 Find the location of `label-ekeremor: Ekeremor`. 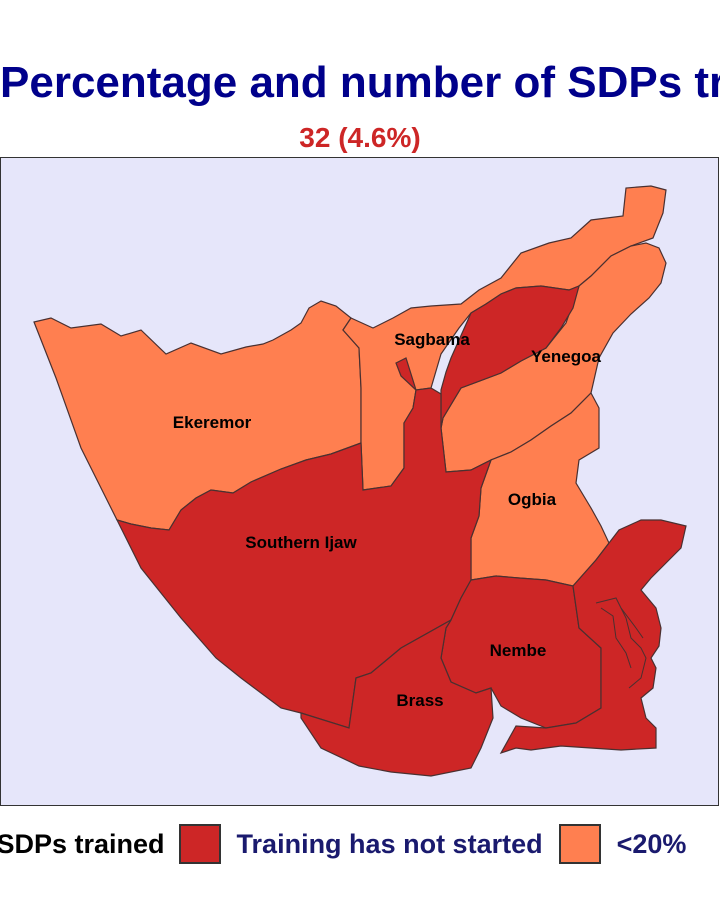

label-ekeremor: Ekeremor is located at coordinates (212, 422).